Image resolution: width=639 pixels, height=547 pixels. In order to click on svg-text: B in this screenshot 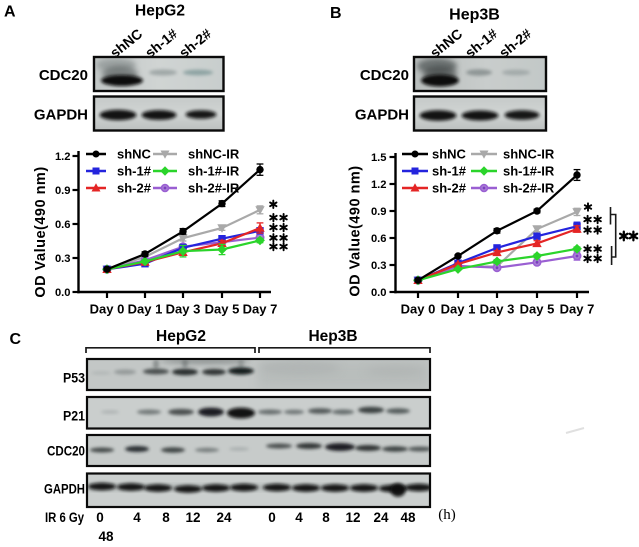, I will do `click(336, 13)`.